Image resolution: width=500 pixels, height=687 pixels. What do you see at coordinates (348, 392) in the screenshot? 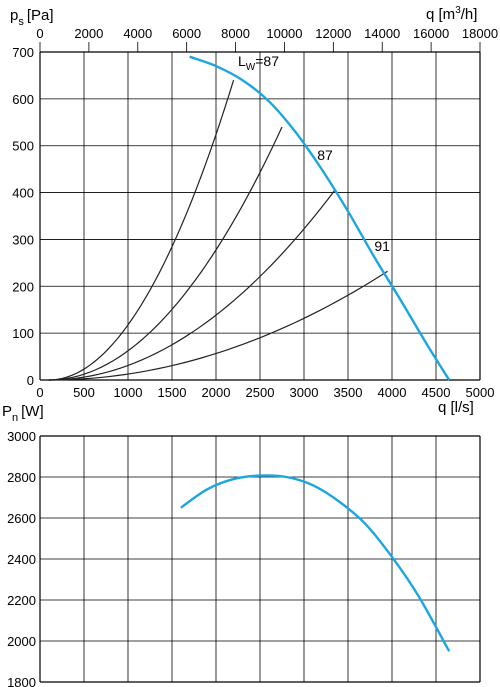
I see `top-xtick-label: 3500` at bounding box center [348, 392].